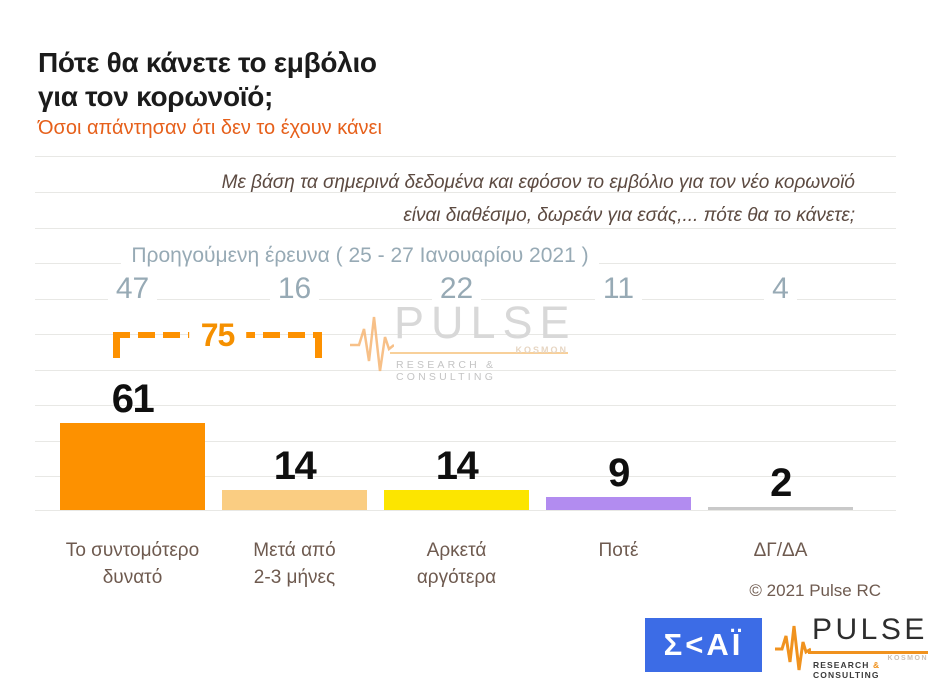 This screenshot has height=678, width=931. Describe the element at coordinates (207, 62) in the screenshot. I see `title-line-1: Πότε θα κάνετε το εμβόλιο` at that location.